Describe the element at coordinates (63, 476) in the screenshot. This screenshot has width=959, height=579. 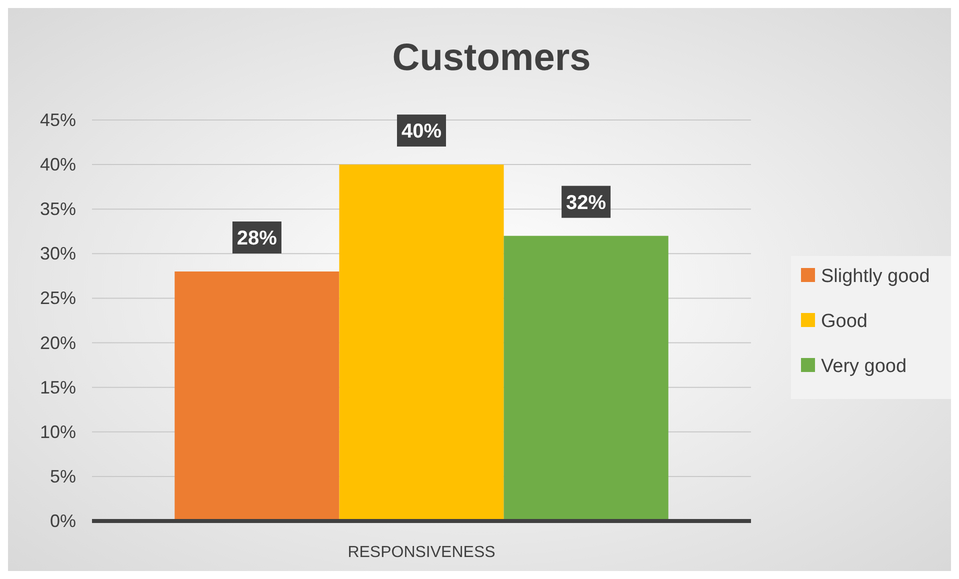
I see `y-tick-label: 5%` at that location.